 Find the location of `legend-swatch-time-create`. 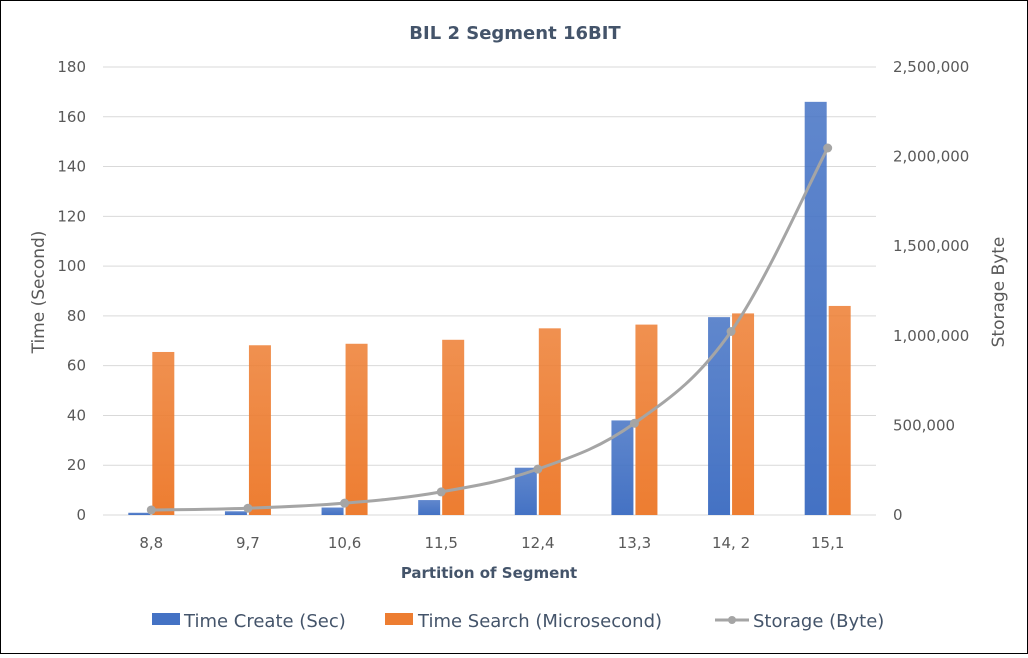

legend-swatch-time-create is located at coordinates (166, 619).